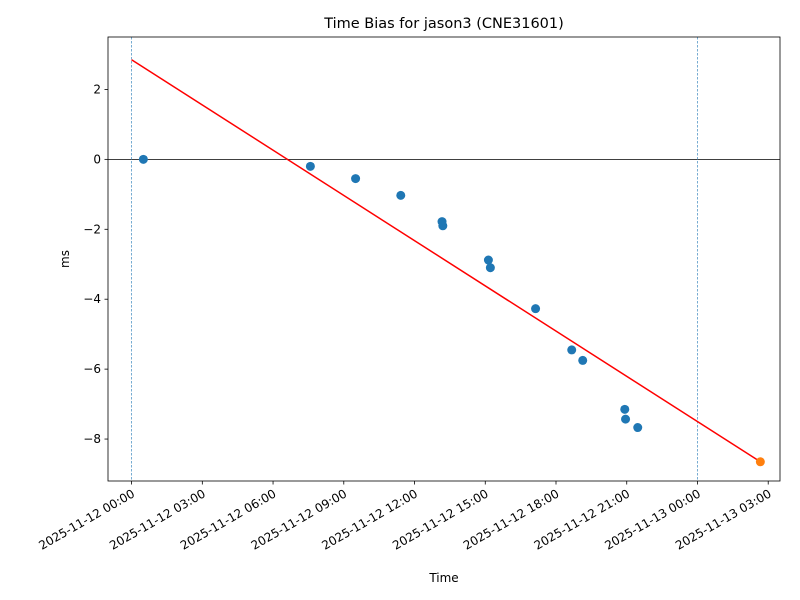 The image size is (800, 600). What do you see at coordinates (443, 24) in the screenshot?
I see `chart-title: Time Bias for jason3 (CNE31601)` at bounding box center [443, 24].